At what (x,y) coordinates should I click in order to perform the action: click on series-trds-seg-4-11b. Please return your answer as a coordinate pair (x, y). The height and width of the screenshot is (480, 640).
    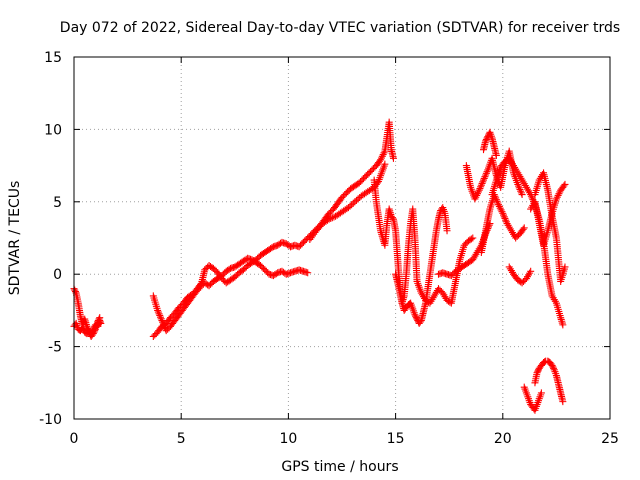
    Looking at the image, I should click on (222, 286).